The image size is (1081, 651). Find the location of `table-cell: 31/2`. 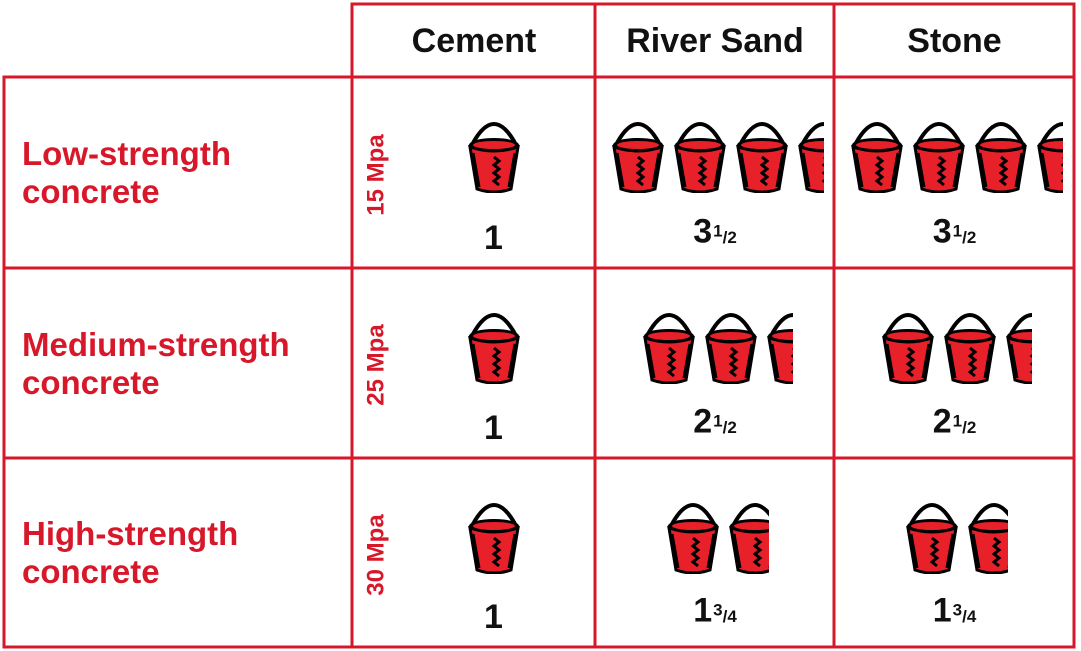

table-cell: 31/2 is located at coordinates (715, 173).